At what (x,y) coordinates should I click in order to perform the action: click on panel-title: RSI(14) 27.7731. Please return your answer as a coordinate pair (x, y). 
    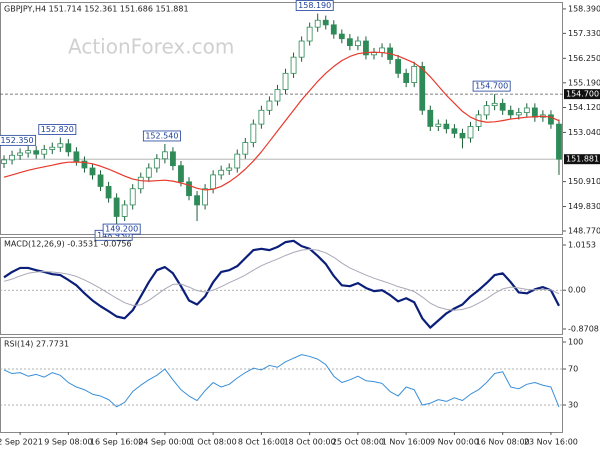
    Looking at the image, I should click on (36, 344).